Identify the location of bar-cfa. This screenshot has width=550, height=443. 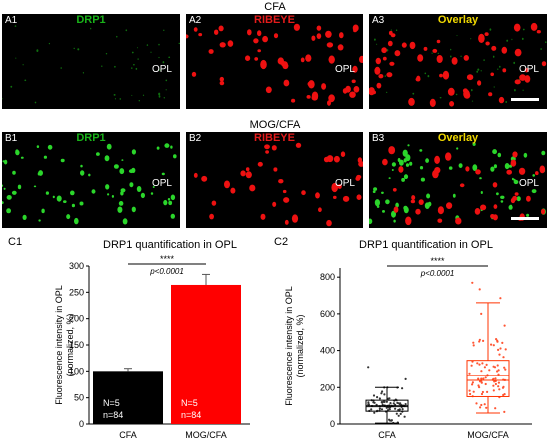
(128, 397).